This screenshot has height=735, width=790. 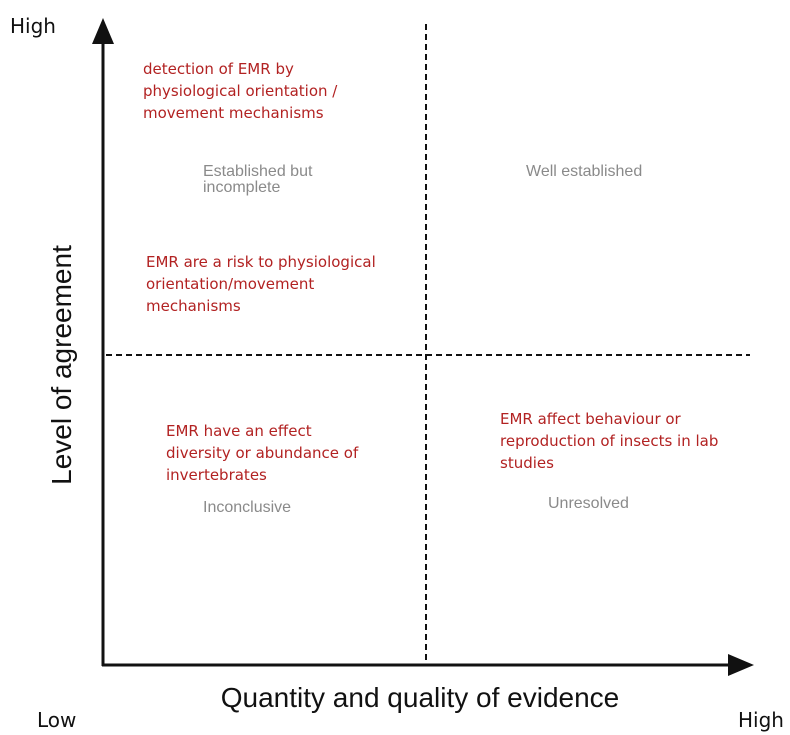 I want to click on y-axis-title: Level of agreement, so click(x=61, y=365).